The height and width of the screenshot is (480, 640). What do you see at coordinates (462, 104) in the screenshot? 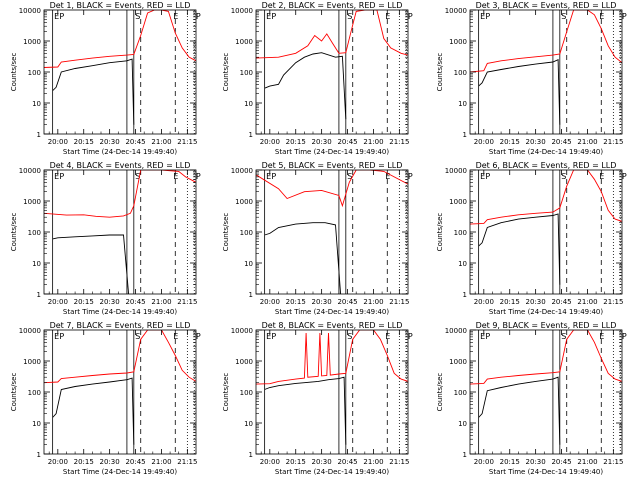
I see `y-tick-label: 10` at bounding box center [462, 104].